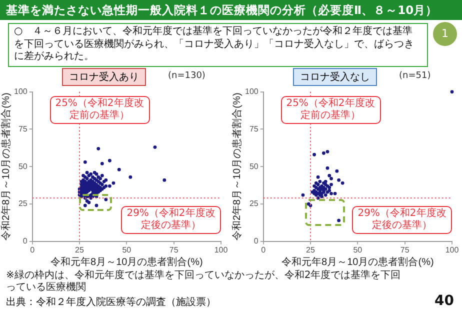 The height and width of the screenshot is (320, 462). I want to click on circle-badge: 1, so click(445, 34).